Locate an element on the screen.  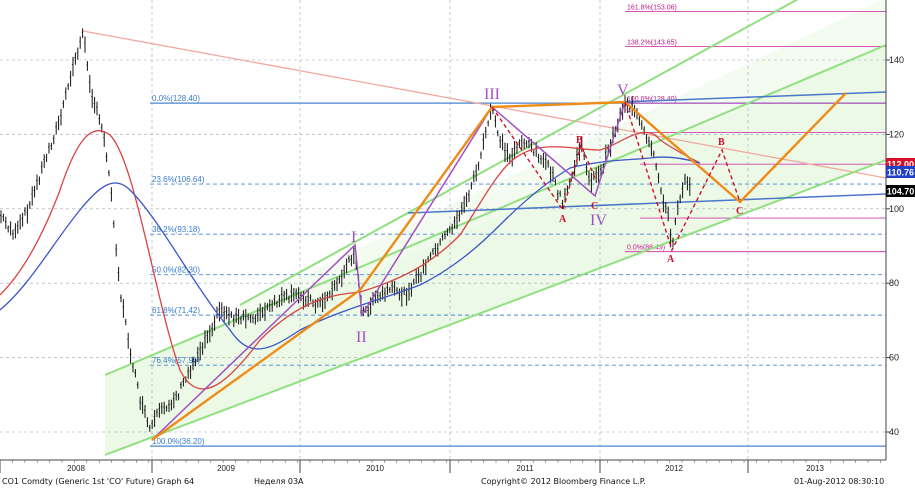
x-tick-label: 2012 is located at coordinates (674, 468).